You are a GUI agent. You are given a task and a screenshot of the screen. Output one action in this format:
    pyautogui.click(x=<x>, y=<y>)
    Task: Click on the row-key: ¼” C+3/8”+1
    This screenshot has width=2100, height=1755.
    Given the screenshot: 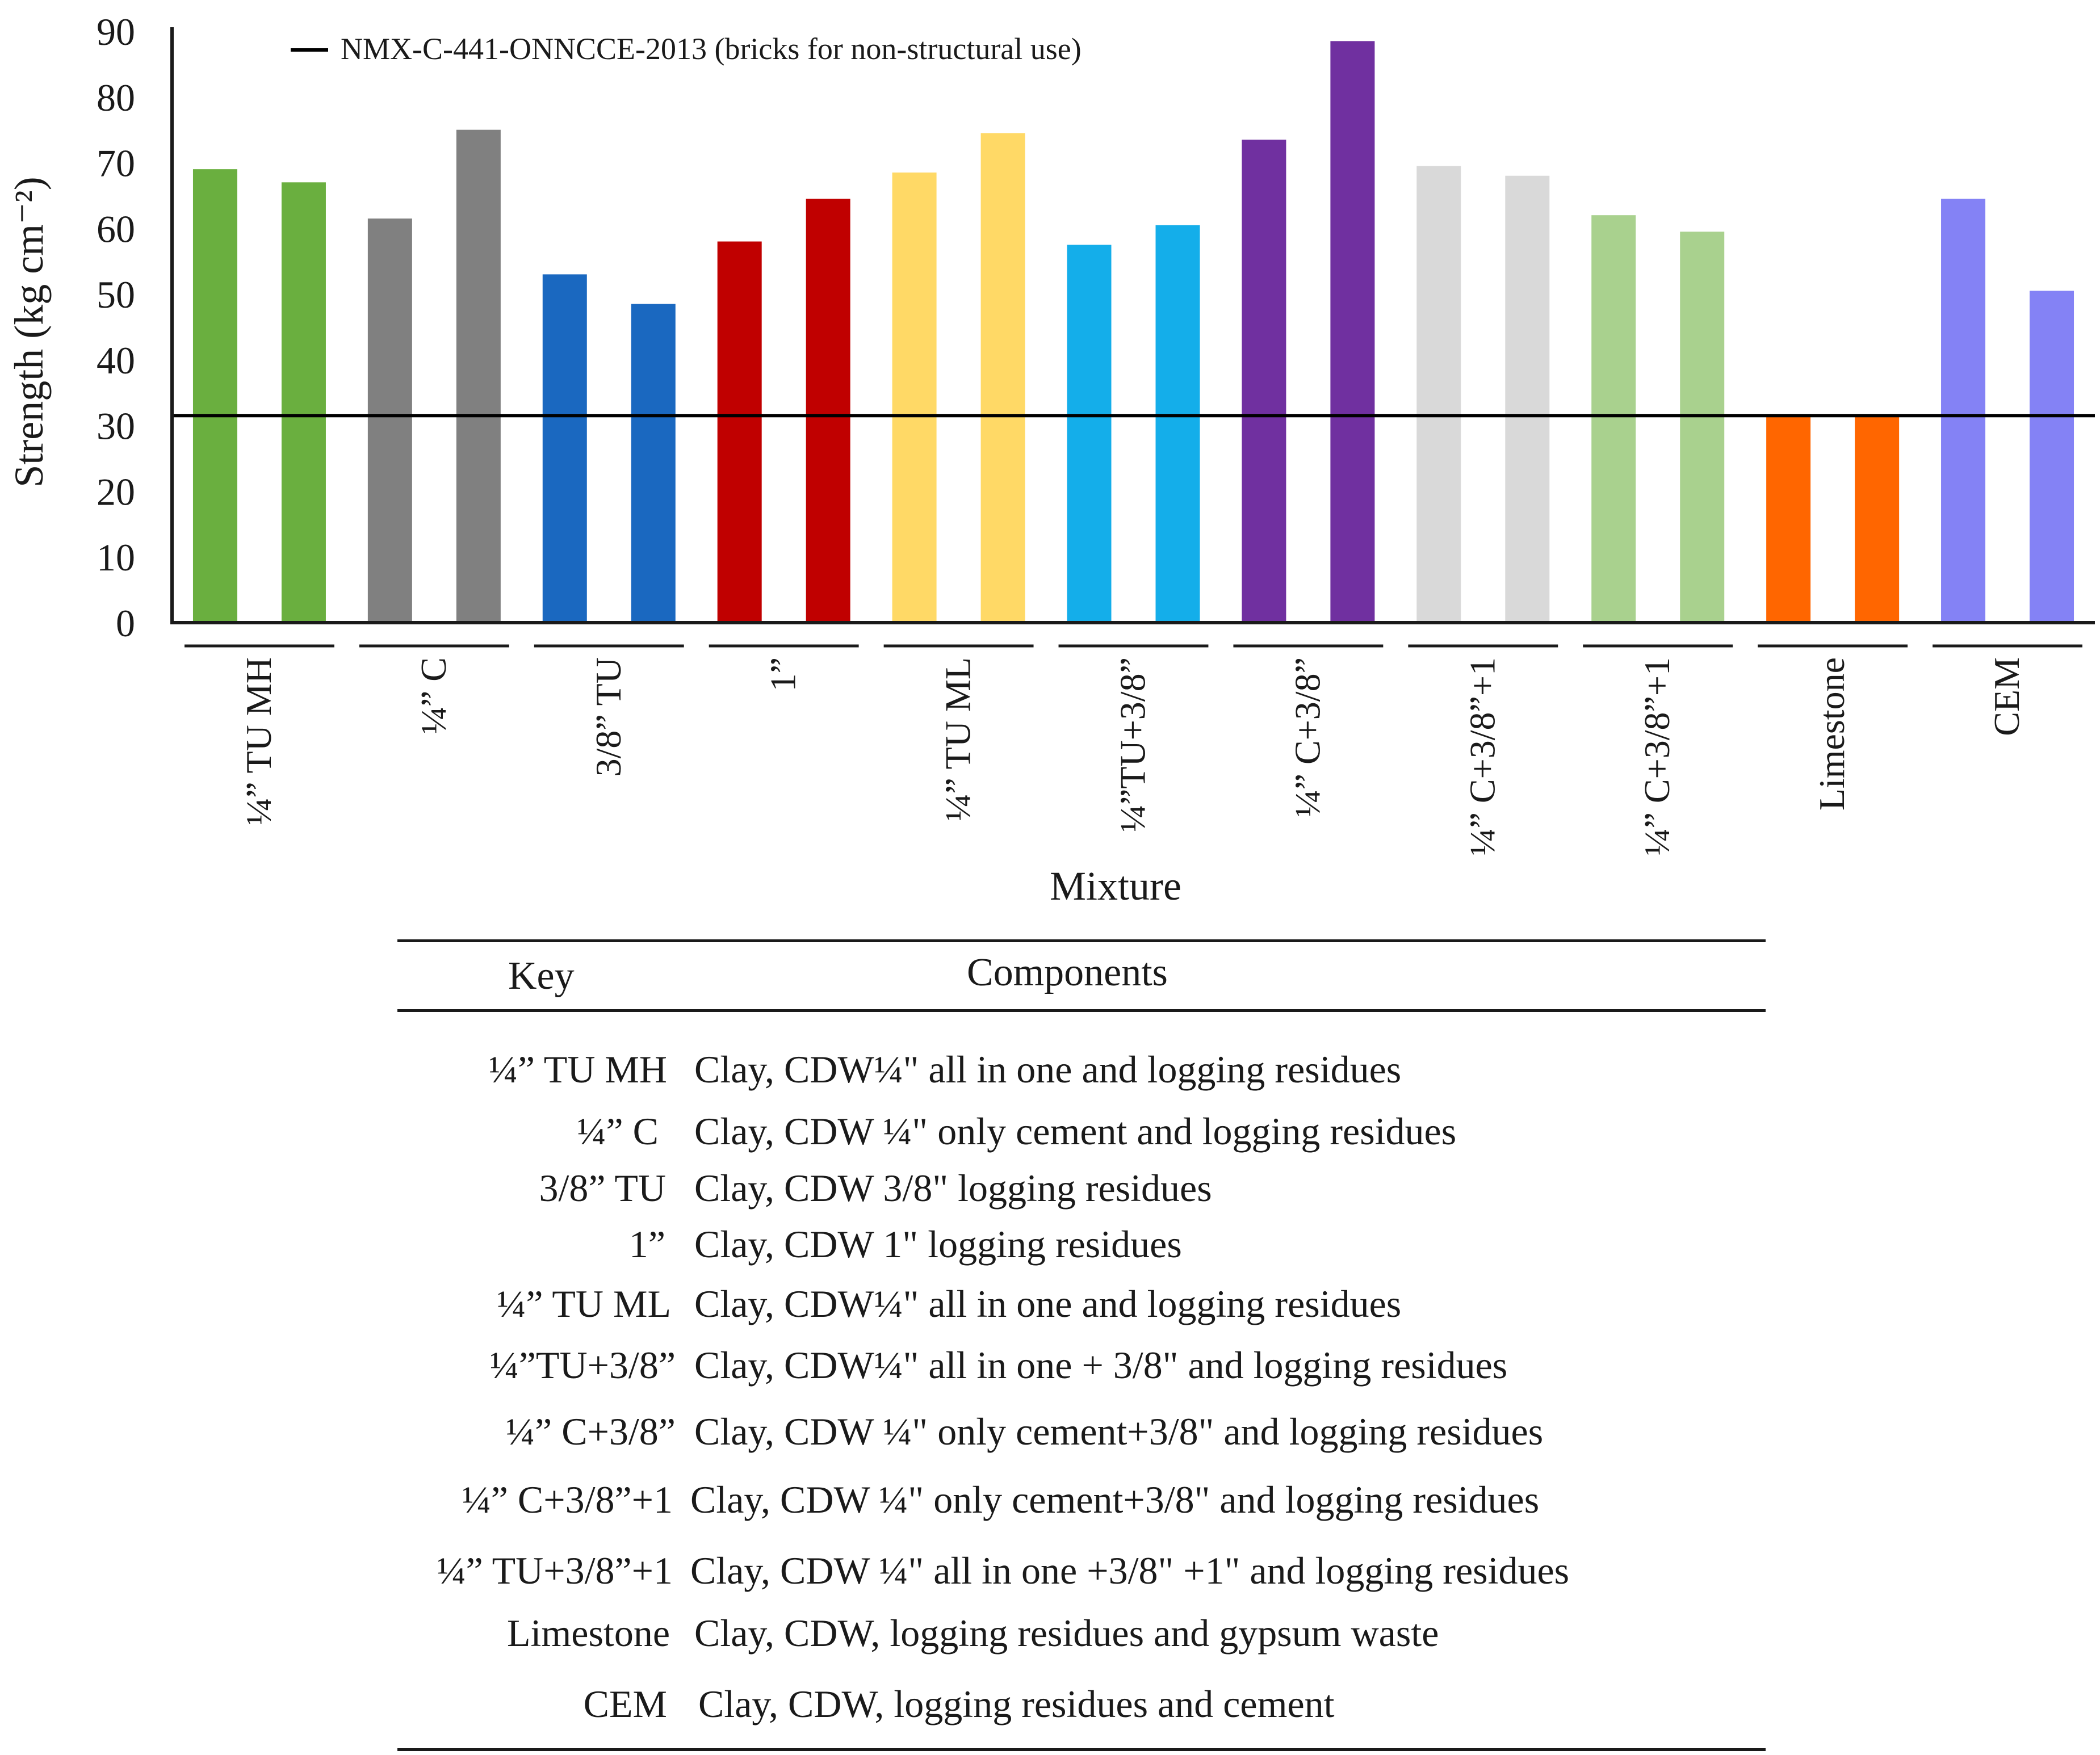 What is the action you would take?
    pyautogui.click(x=567, y=1499)
    